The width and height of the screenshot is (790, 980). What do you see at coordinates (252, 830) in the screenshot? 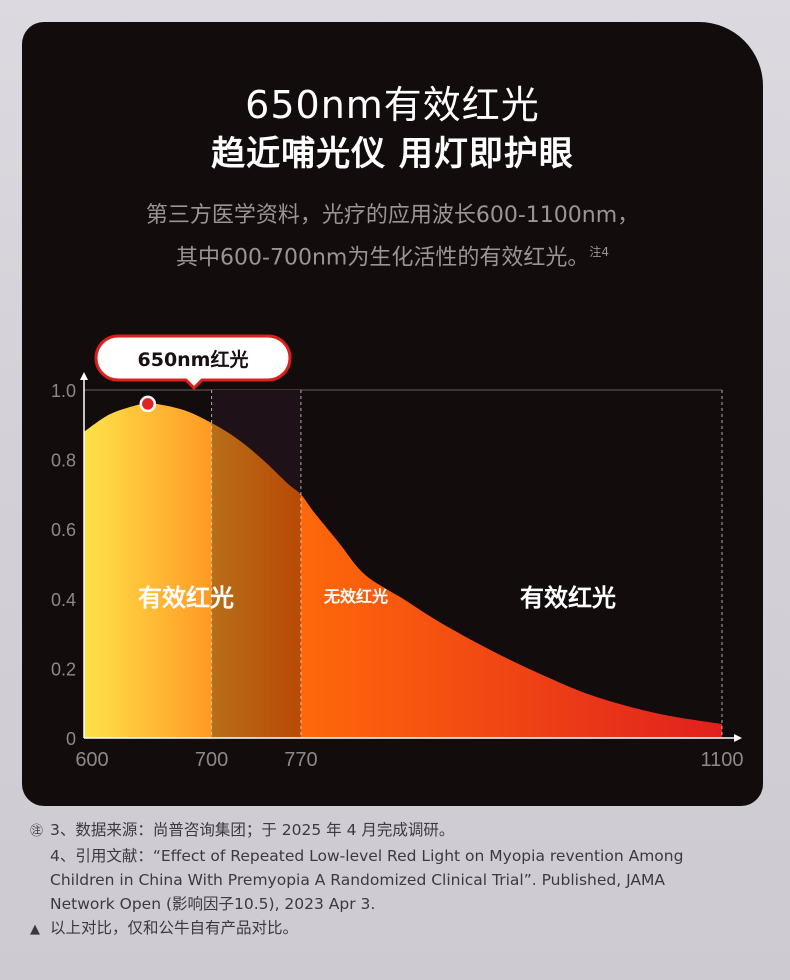
I see `footnote-3-text: 3、数据来源：尚普咨询集团；于 2025 年 4 月完成调研。` at bounding box center [252, 830].